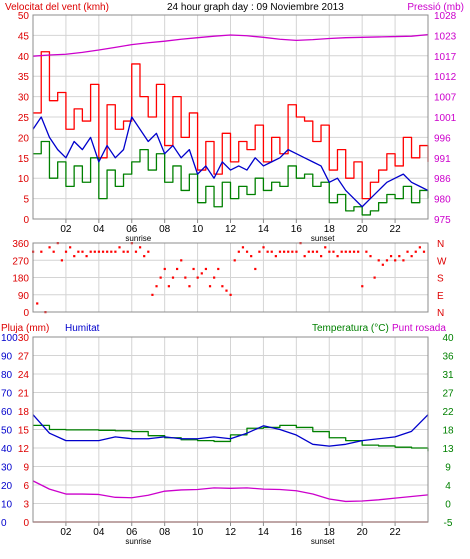 The width and height of the screenshot is (470, 559). Describe the element at coordinates (448, 505) in the screenshot. I see `temperature-ytick-0: 0` at that location.